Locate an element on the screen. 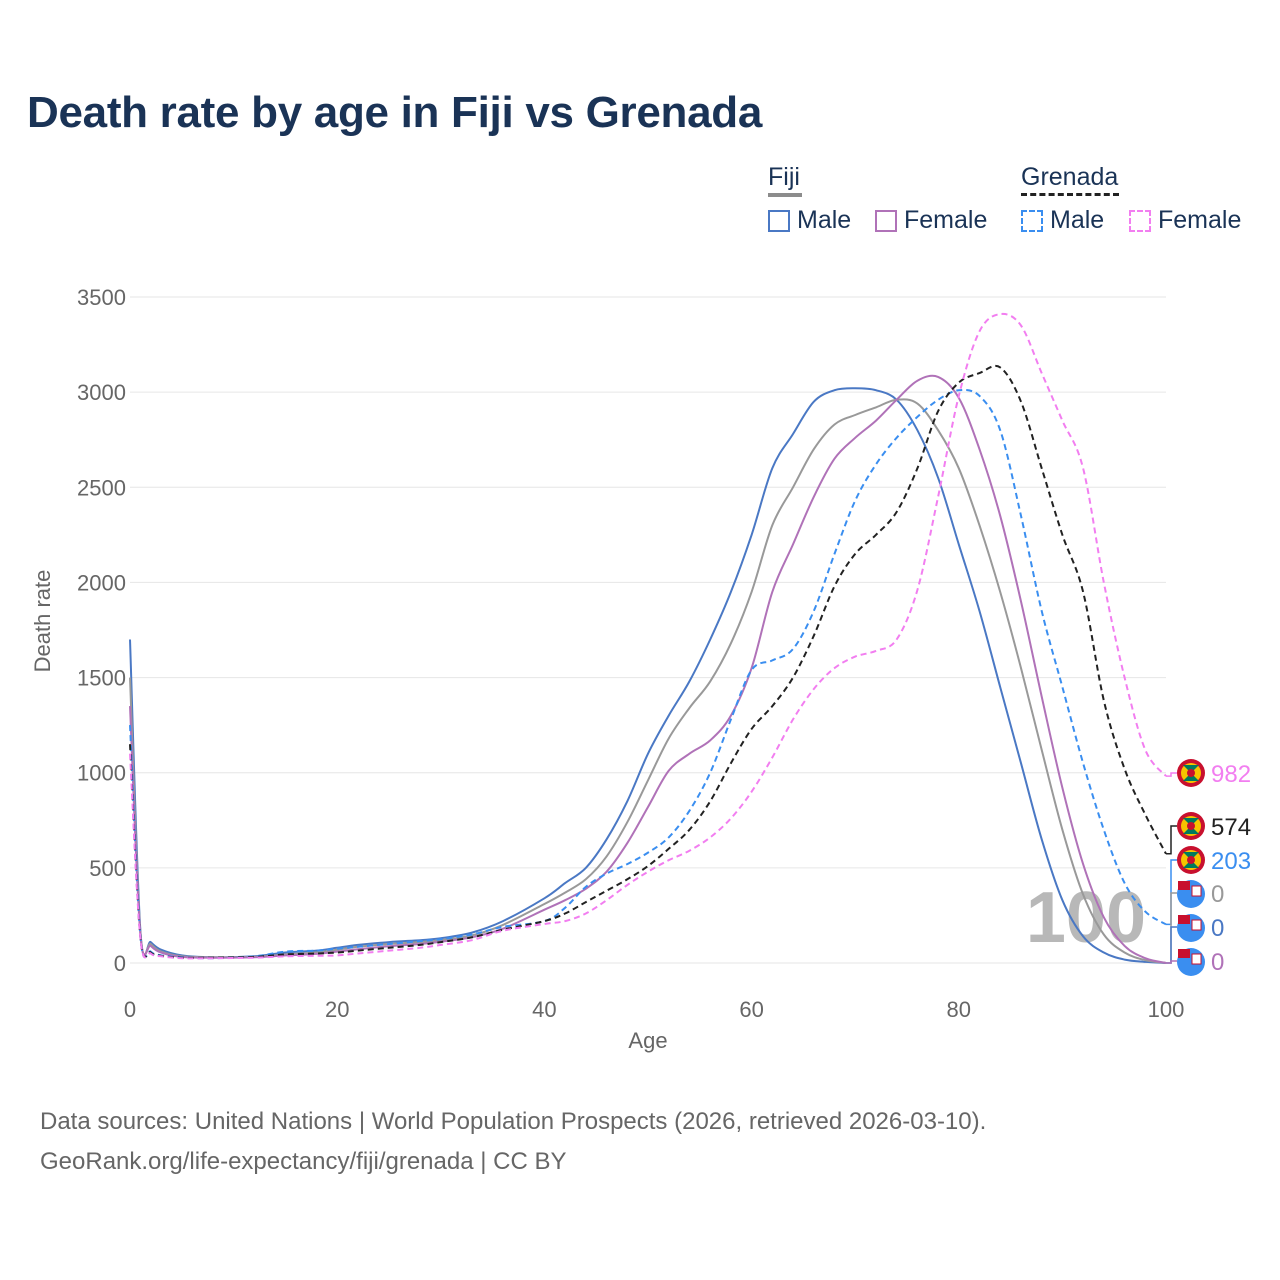 The image size is (1280, 1280). x-axis-ticks: 0 20 40 60 80 100 is located at coordinates (654, 1009).